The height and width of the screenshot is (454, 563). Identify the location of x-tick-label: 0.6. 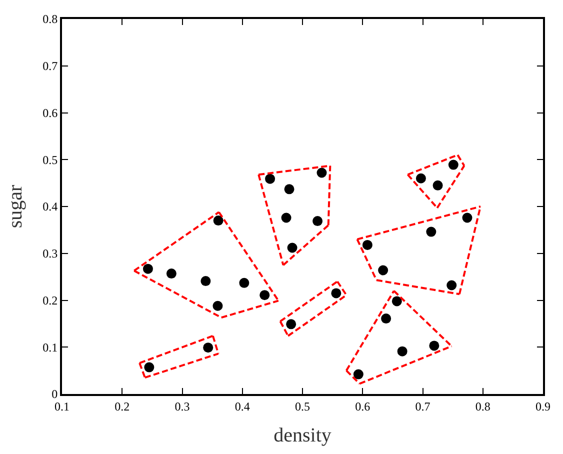
(362, 406).